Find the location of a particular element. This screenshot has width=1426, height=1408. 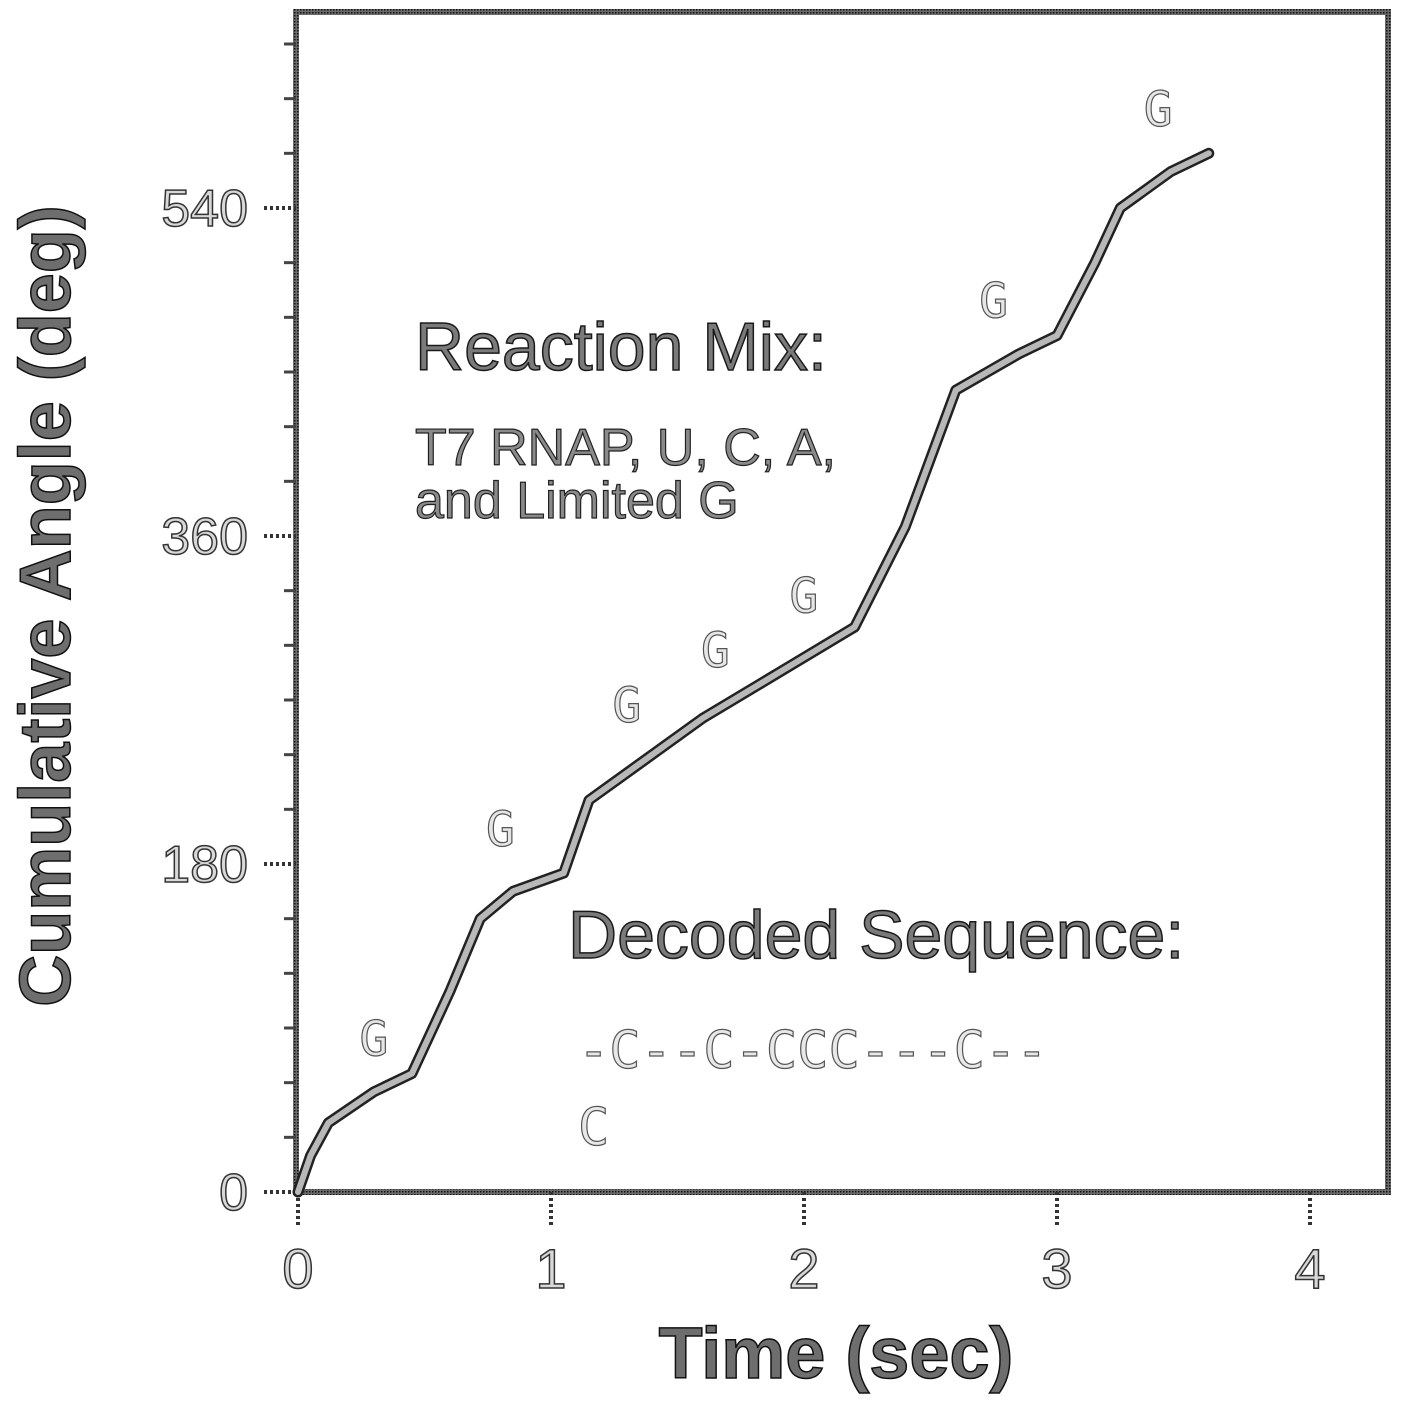

y-tick-label: 360 is located at coordinates (204, 537).